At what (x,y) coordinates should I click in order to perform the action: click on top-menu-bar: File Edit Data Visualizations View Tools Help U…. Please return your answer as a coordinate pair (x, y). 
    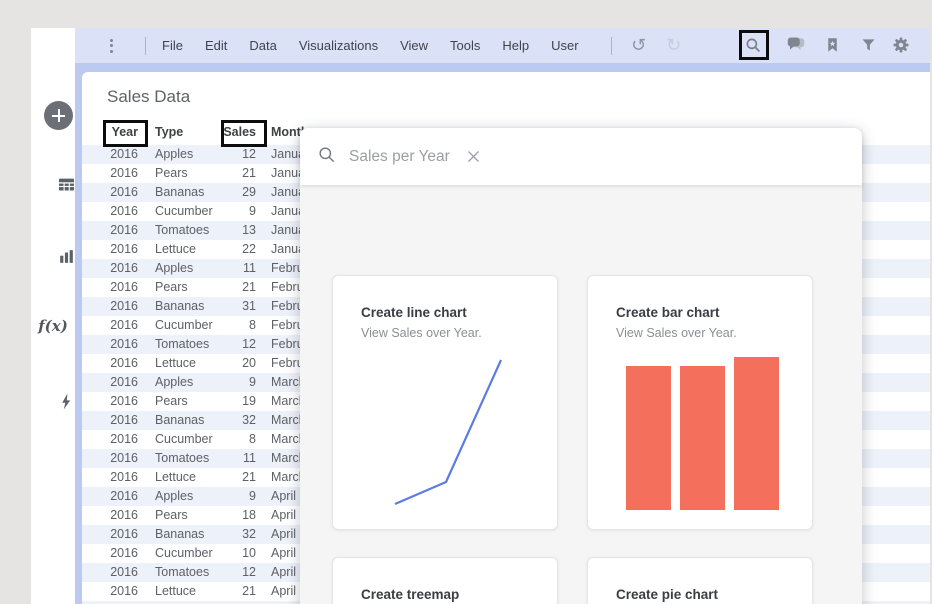
    Looking at the image, I should click on (502, 45).